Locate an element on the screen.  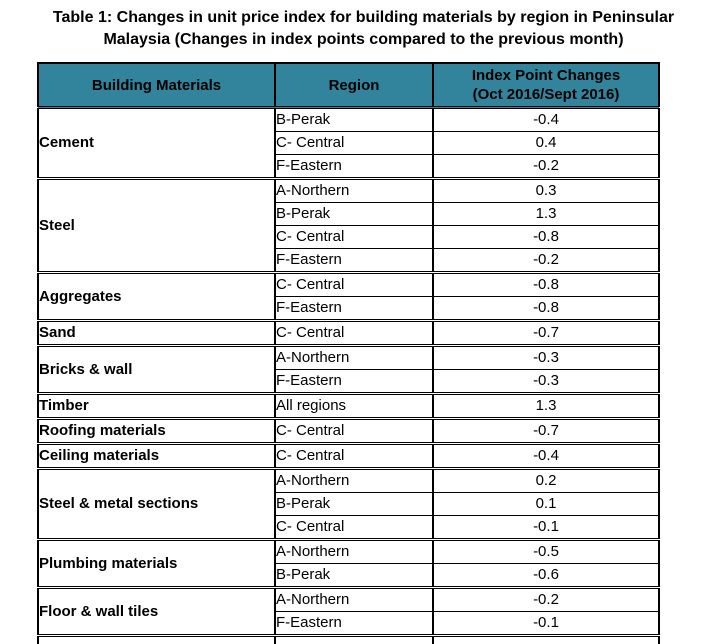
table-row: B-Perak -0.6 is located at coordinates (349, 575).